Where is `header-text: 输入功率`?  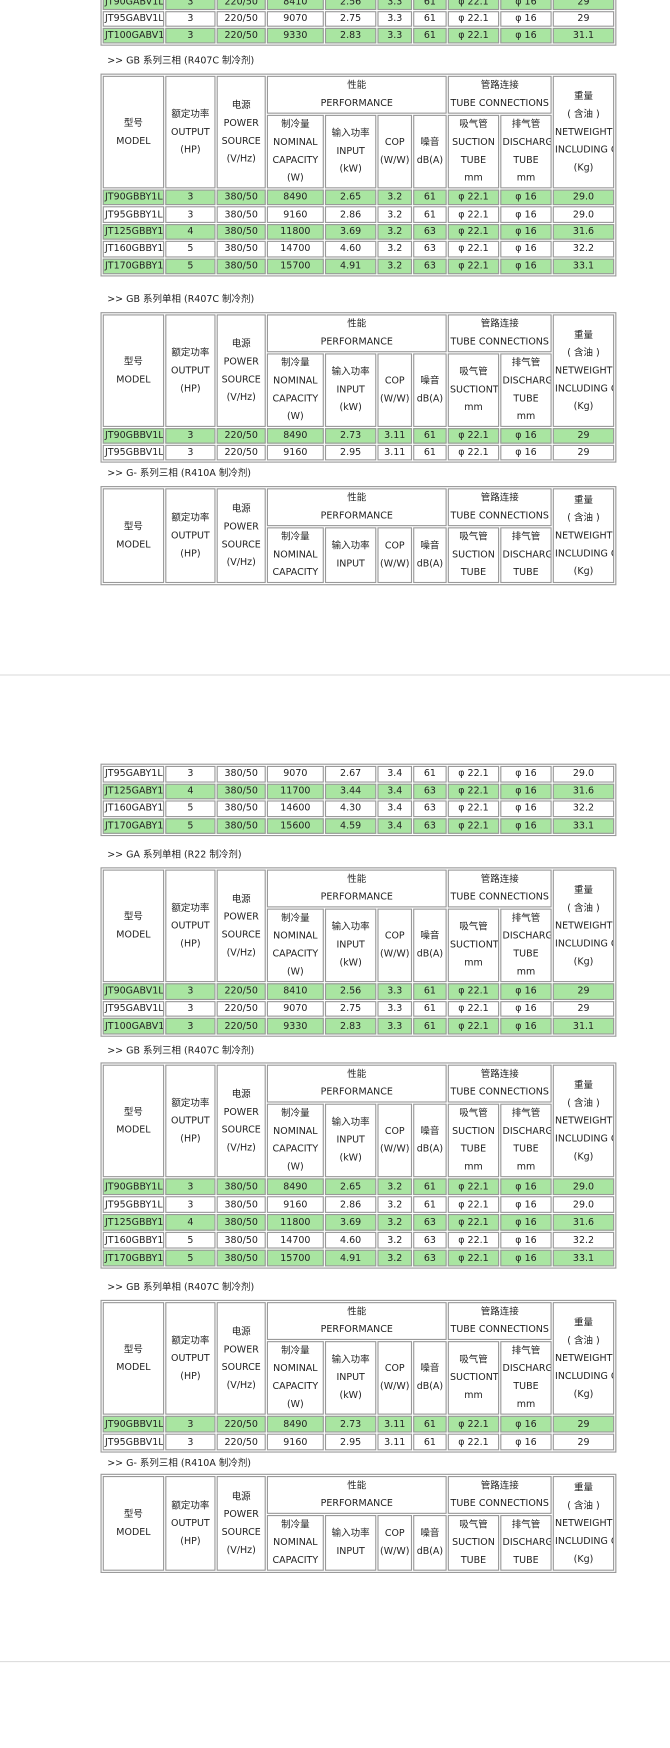 header-text: 输入功率 is located at coordinates (350, 927).